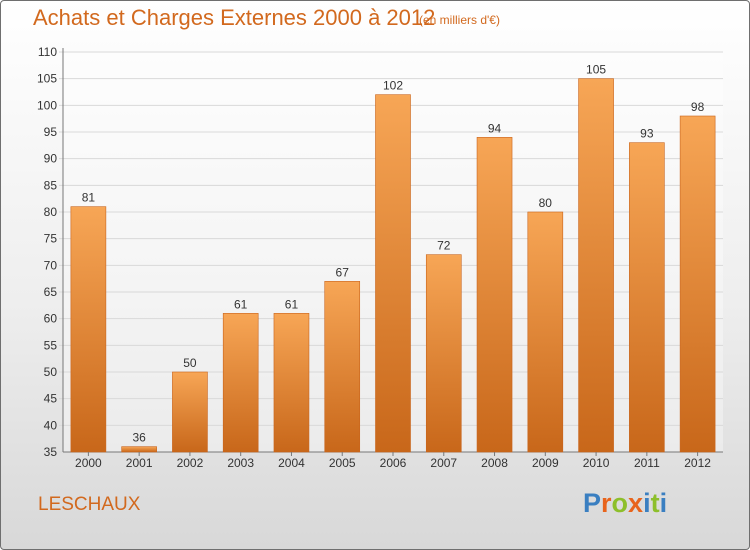 The height and width of the screenshot is (550, 750). I want to click on y-tick-label: 60, so click(51, 319).